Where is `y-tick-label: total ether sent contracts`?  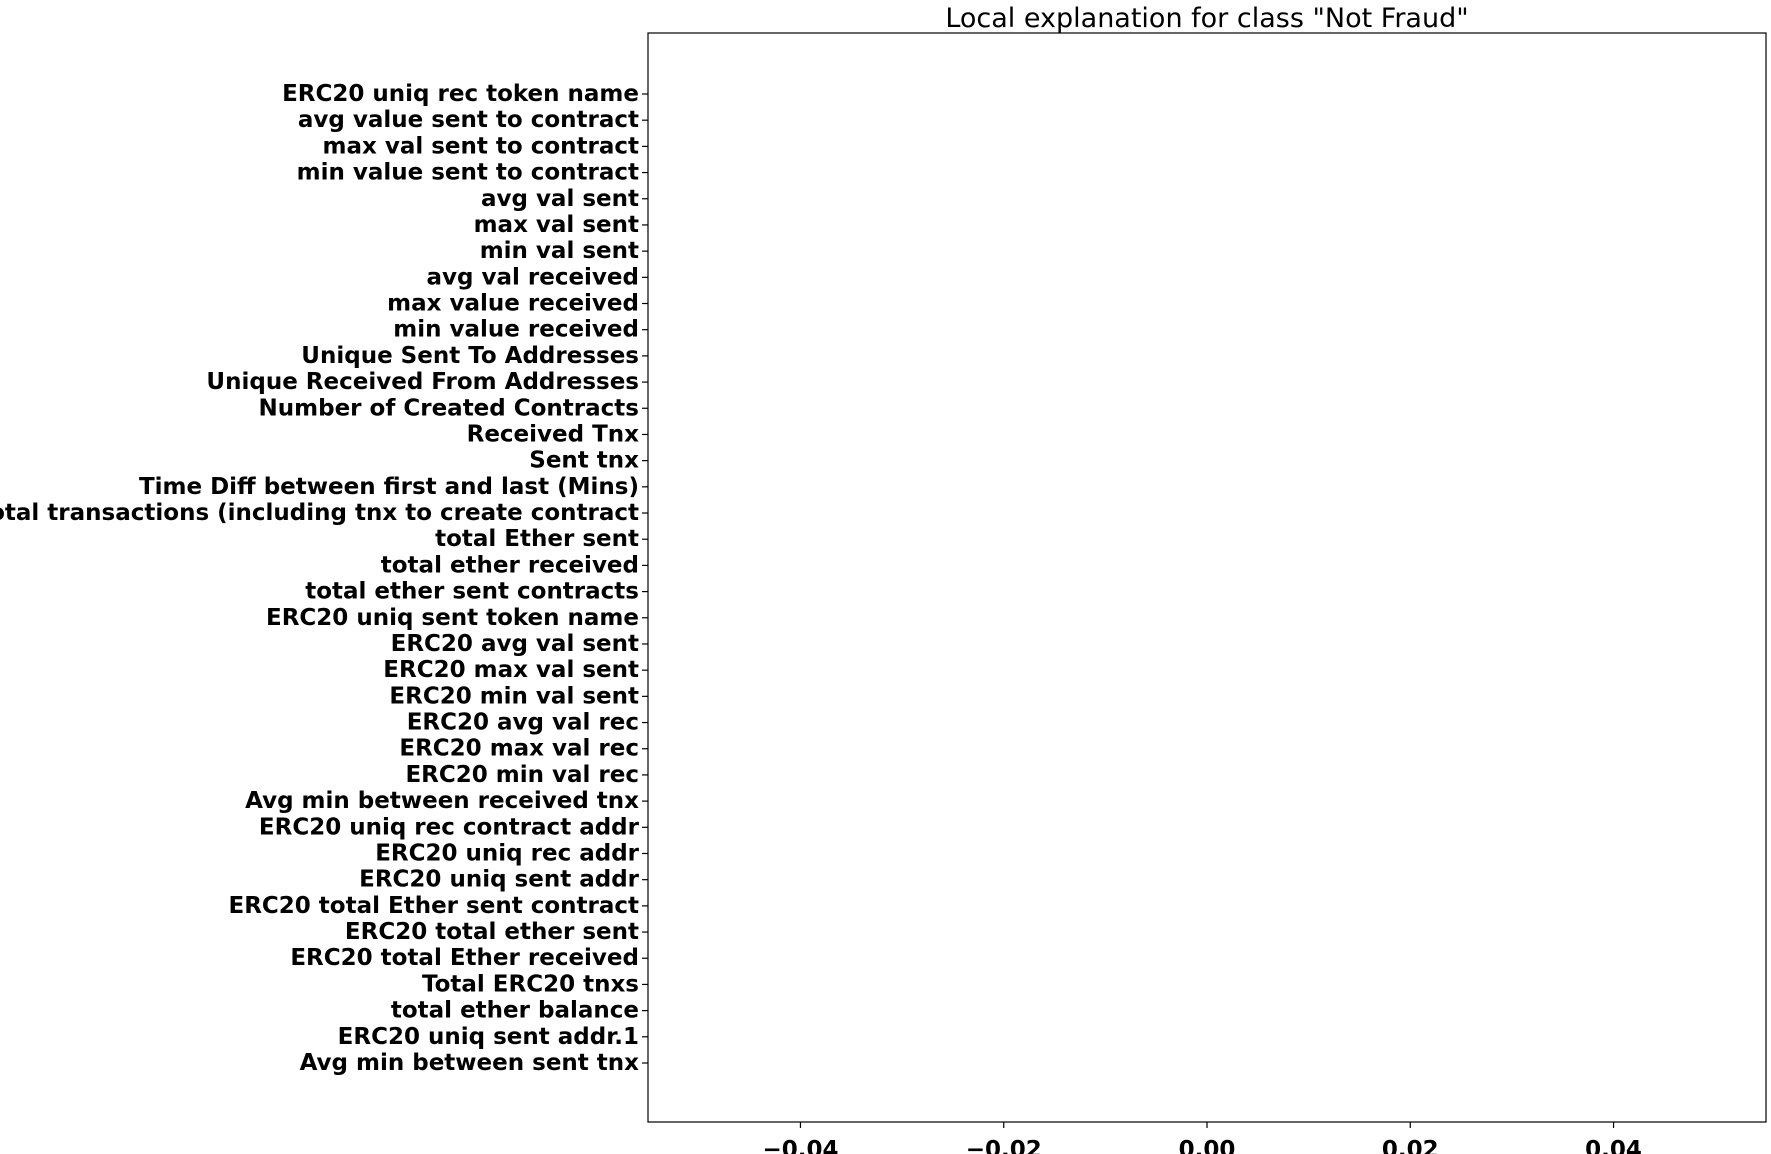
y-tick-label: total ether sent contracts is located at coordinates (472, 592).